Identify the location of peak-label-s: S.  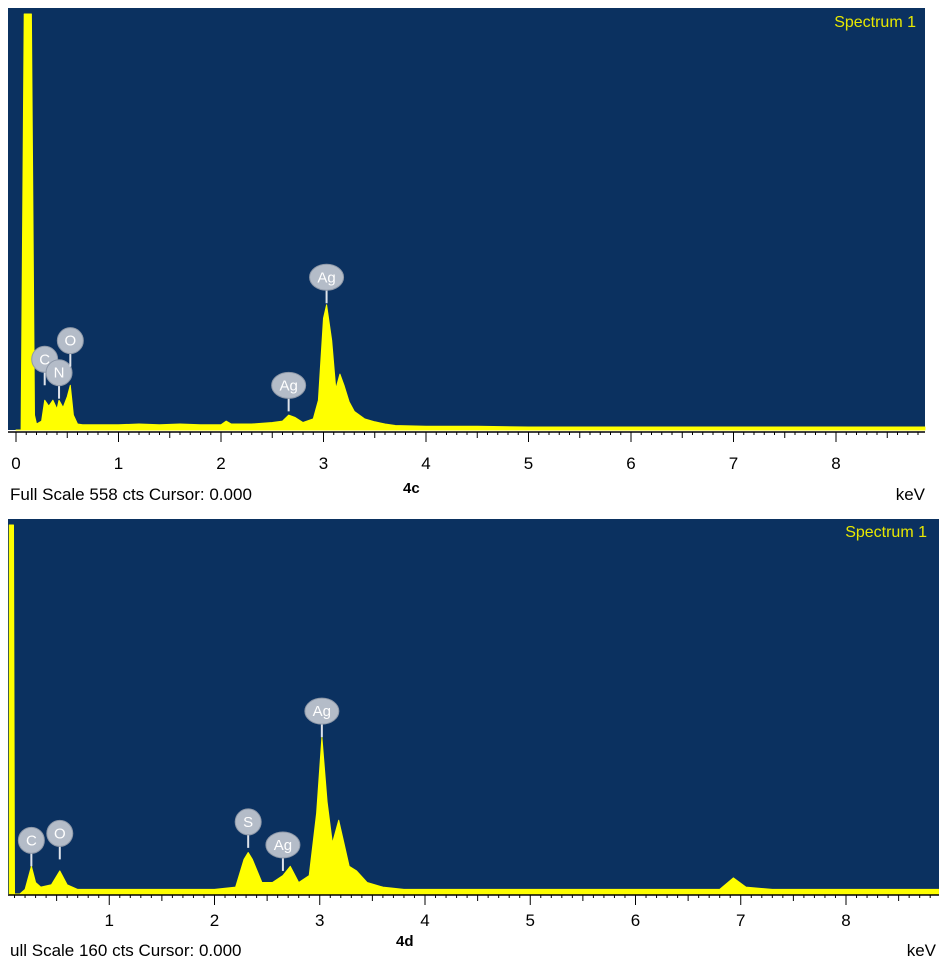
(248, 828).